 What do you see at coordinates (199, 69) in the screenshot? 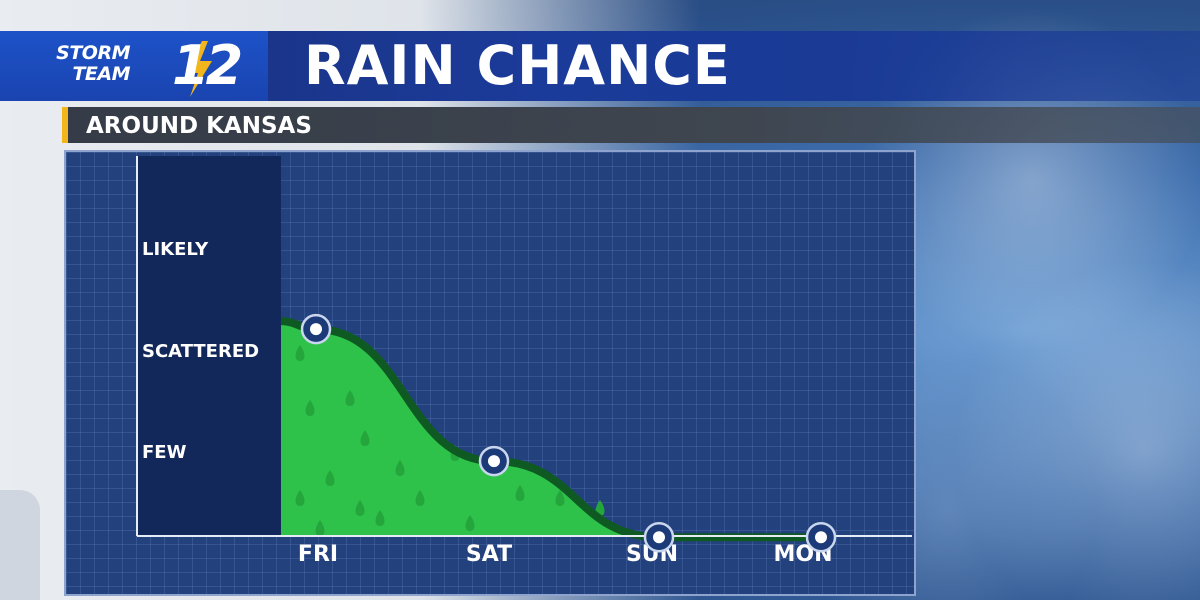
I see `lightning-bolt-icon` at bounding box center [199, 69].